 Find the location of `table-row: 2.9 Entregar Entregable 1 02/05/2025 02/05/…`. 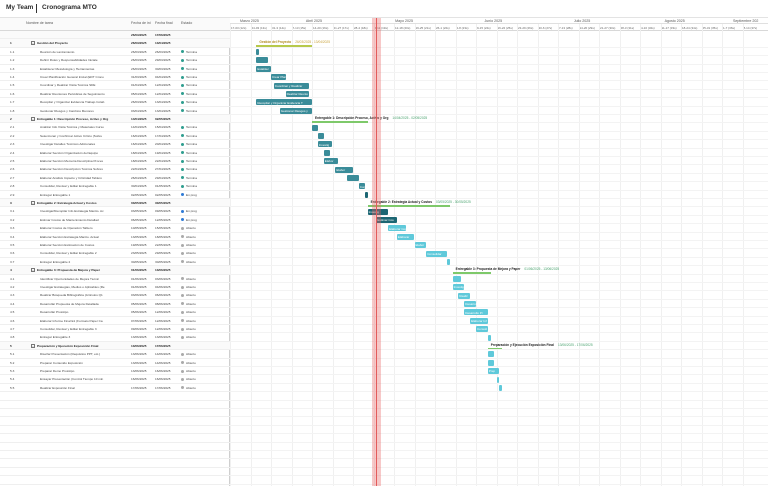

table-row: 2.9 Entregar Entregable 1 02/05/2025 02/05/… is located at coordinates (115, 195).